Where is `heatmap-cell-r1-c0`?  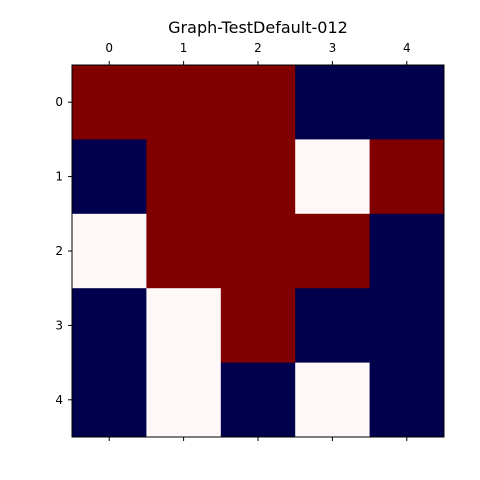
heatmap-cell-r1-c0 is located at coordinates (109, 177).